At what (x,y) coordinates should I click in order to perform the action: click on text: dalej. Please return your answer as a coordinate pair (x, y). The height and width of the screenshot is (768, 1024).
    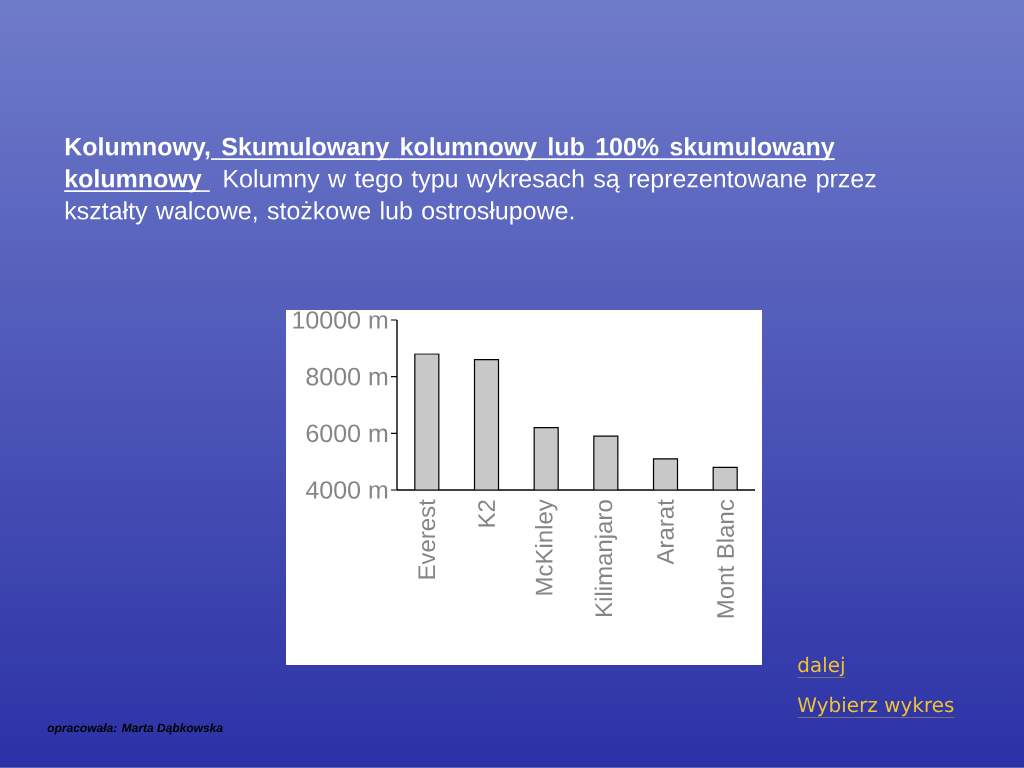
    Looking at the image, I should click on (821, 666).